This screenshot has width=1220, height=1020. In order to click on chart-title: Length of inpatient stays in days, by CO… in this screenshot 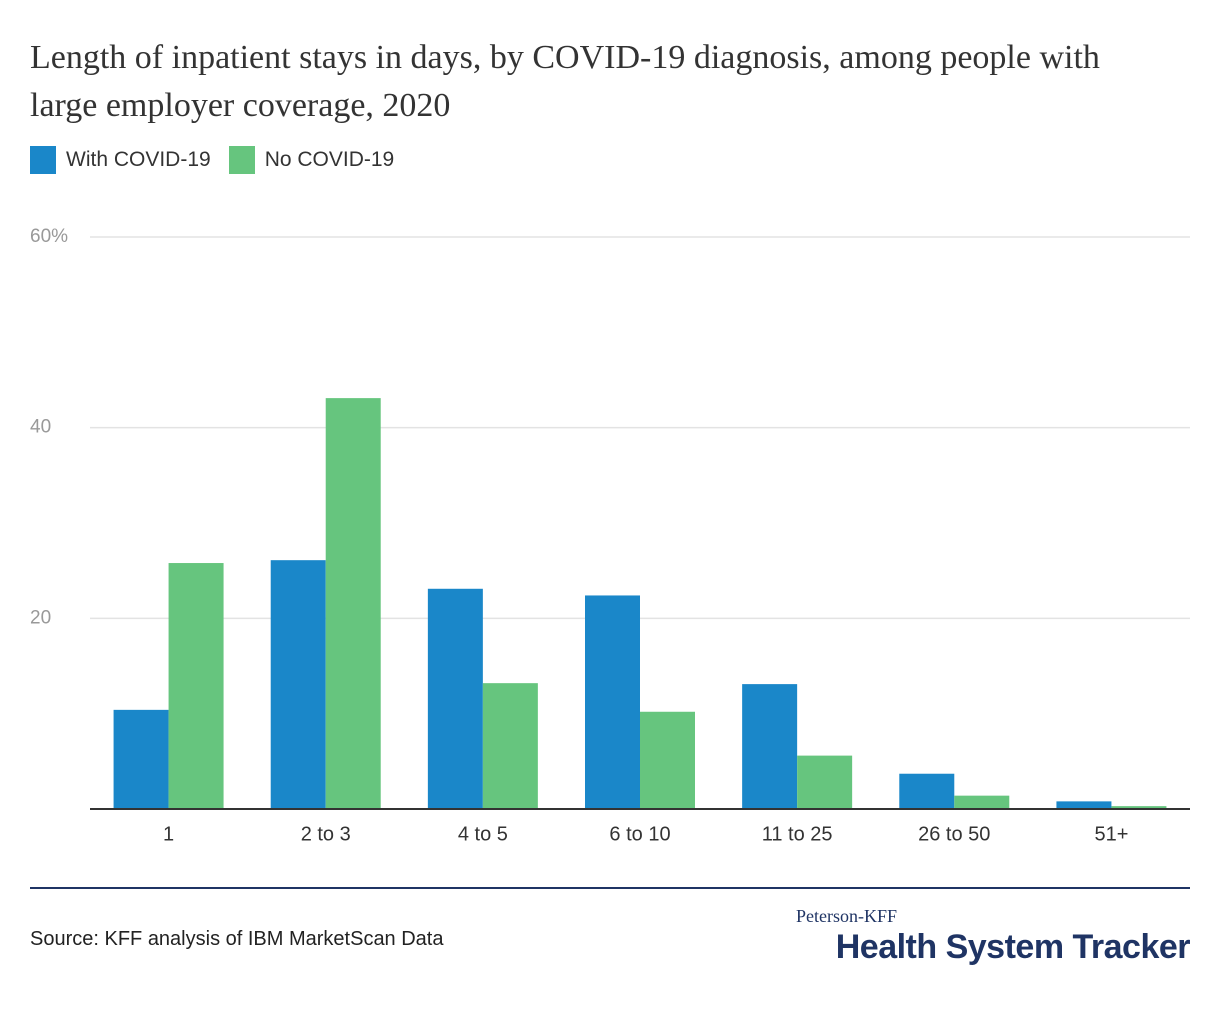, I will do `click(565, 81)`.